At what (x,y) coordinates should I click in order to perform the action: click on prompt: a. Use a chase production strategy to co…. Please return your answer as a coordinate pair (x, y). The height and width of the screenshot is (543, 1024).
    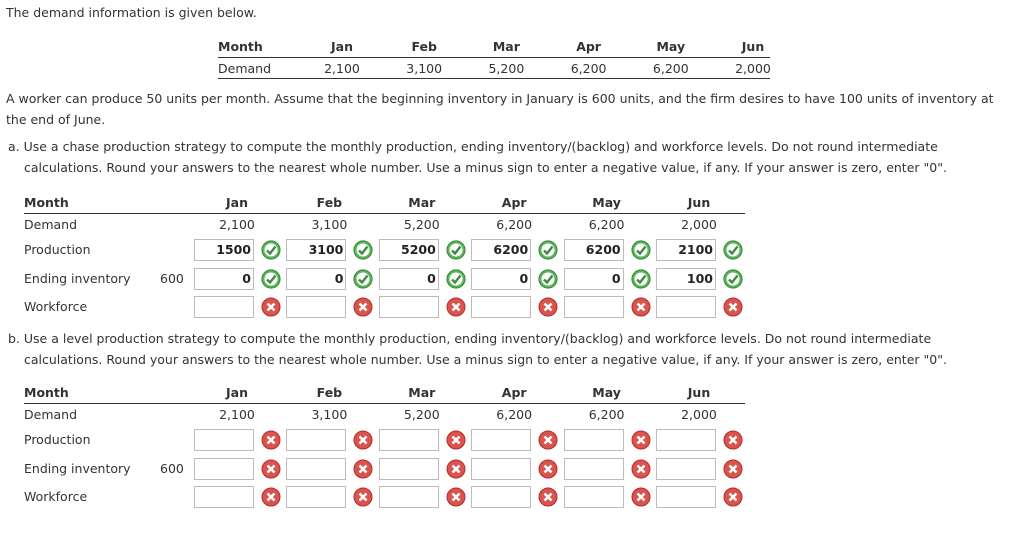
    Looking at the image, I should click on (477, 157).